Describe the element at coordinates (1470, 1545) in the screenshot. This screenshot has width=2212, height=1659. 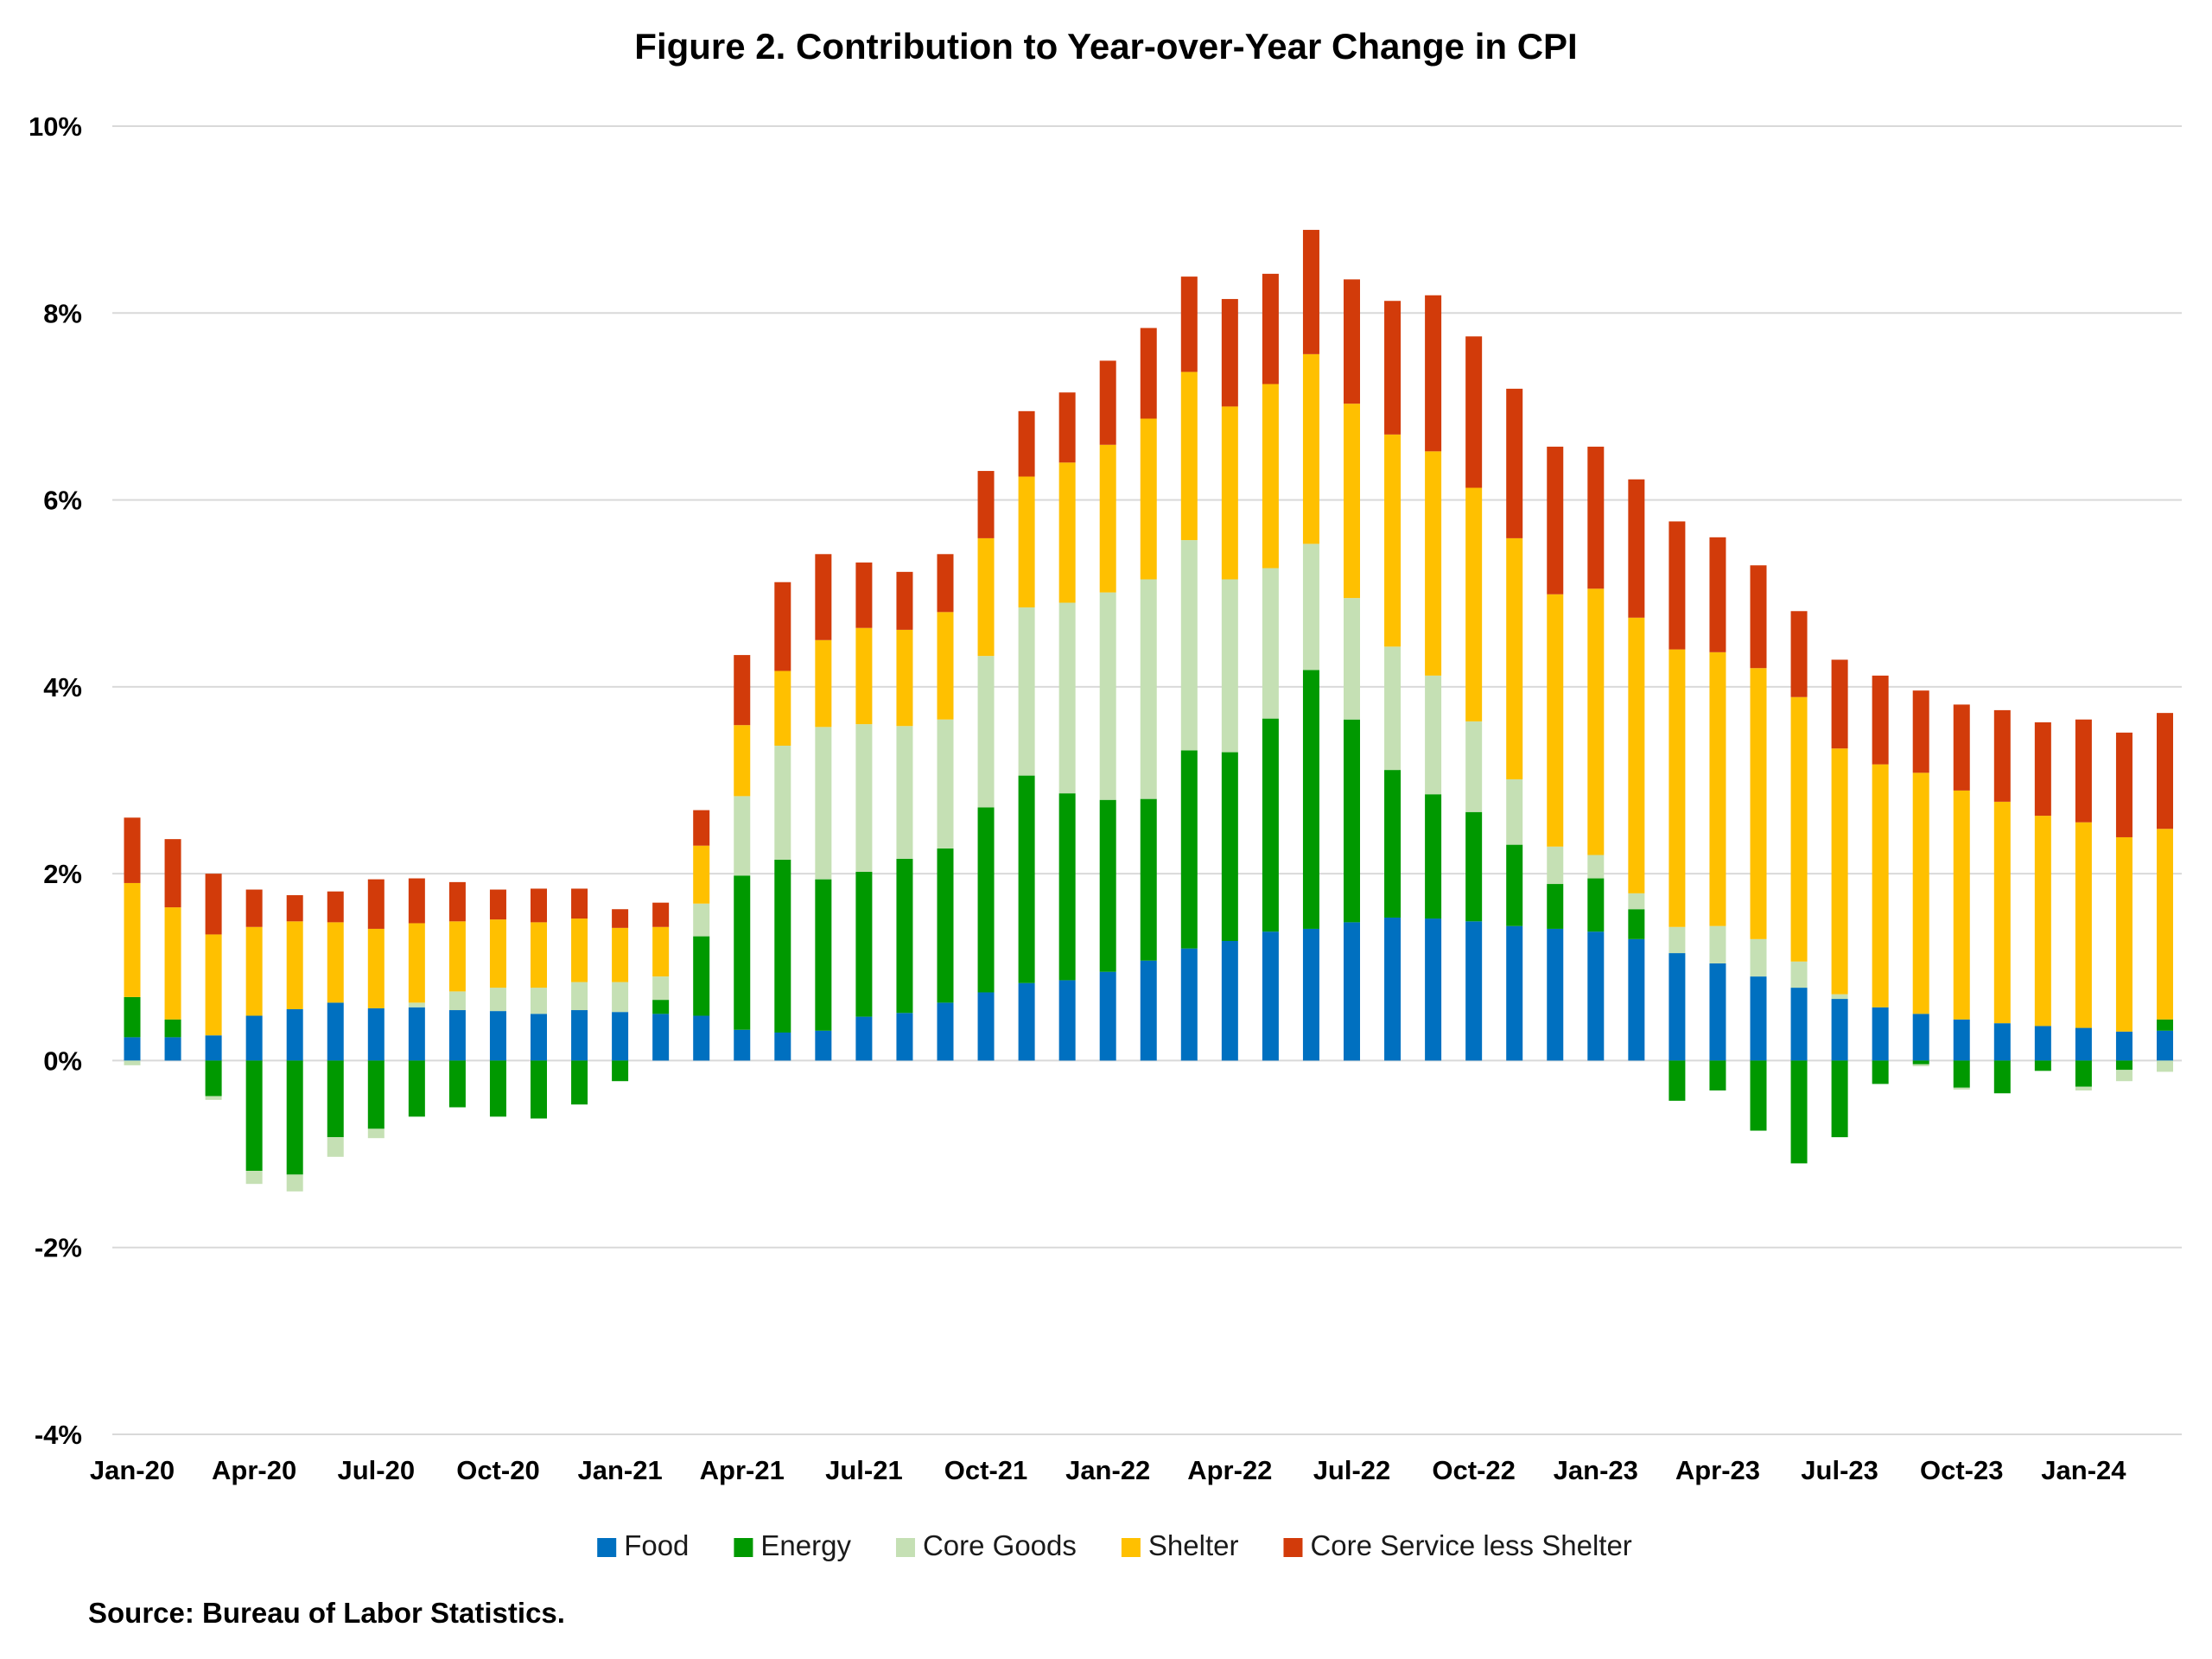
I see `legend-label: Core Service less Shelter` at that location.